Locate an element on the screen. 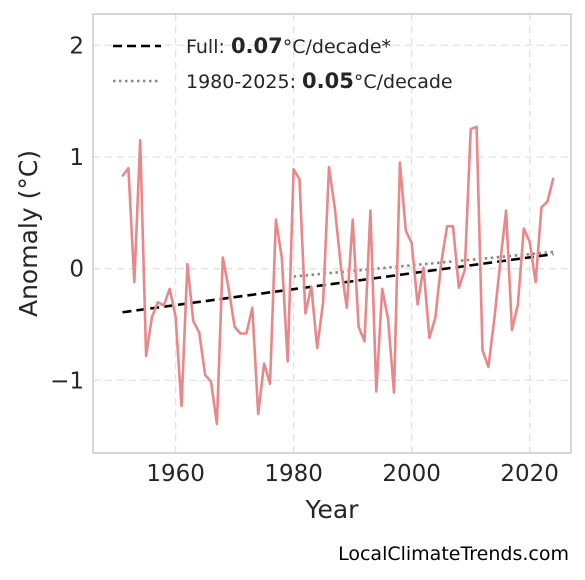 The image size is (585, 580). y-tick-label: 1 is located at coordinates (76, 158).